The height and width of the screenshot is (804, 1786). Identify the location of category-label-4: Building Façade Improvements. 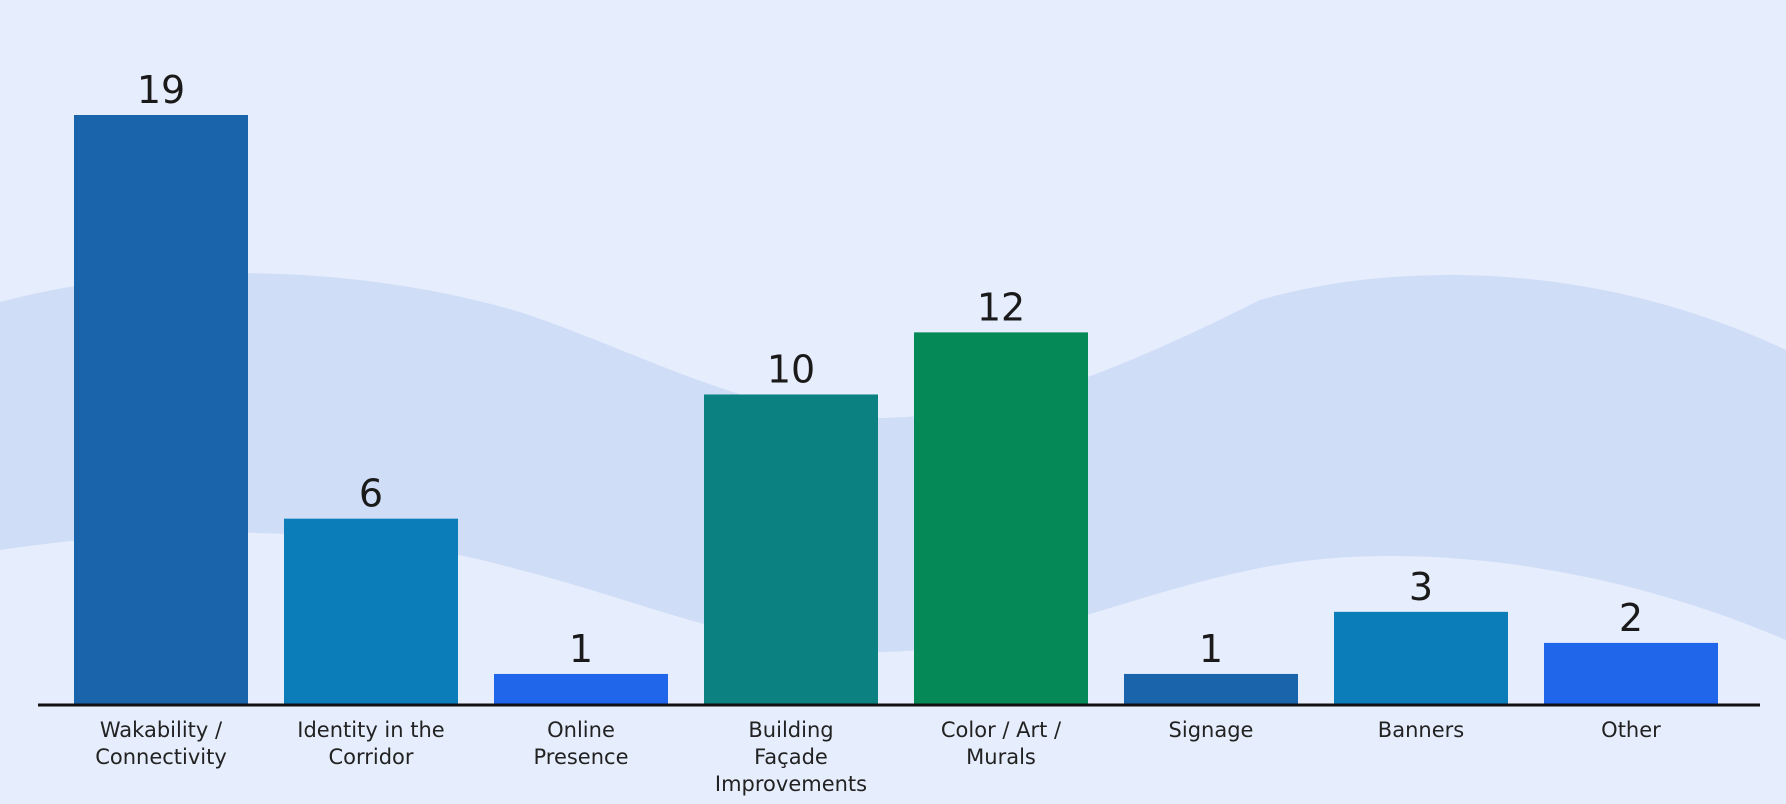
(791, 757).